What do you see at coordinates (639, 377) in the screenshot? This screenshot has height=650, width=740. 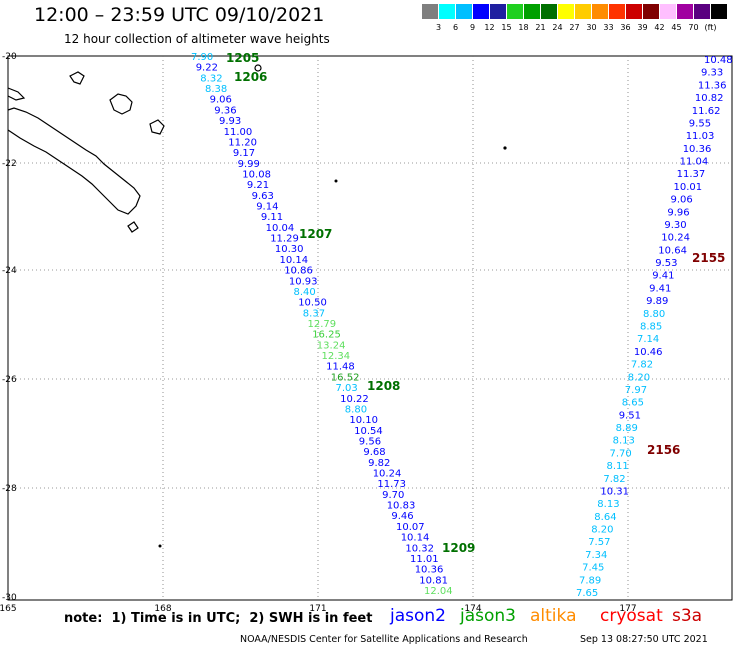 I see `swh-value: 8.20` at bounding box center [639, 377].